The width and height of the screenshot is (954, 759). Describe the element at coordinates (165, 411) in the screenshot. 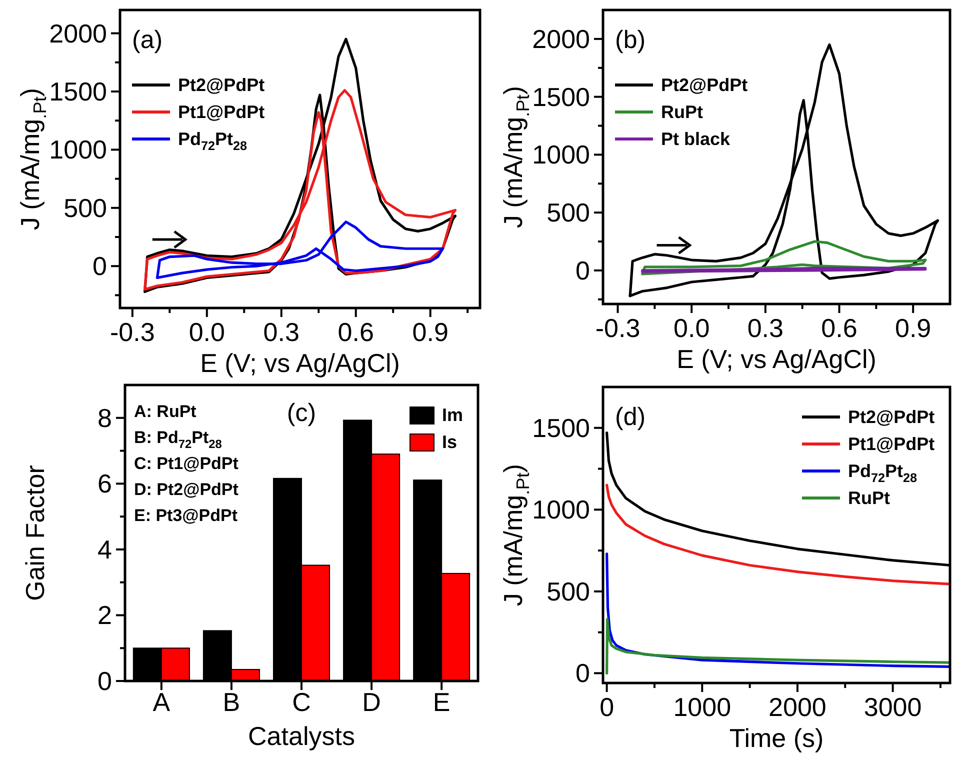

I see `annotation: A: RuPt` at that location.